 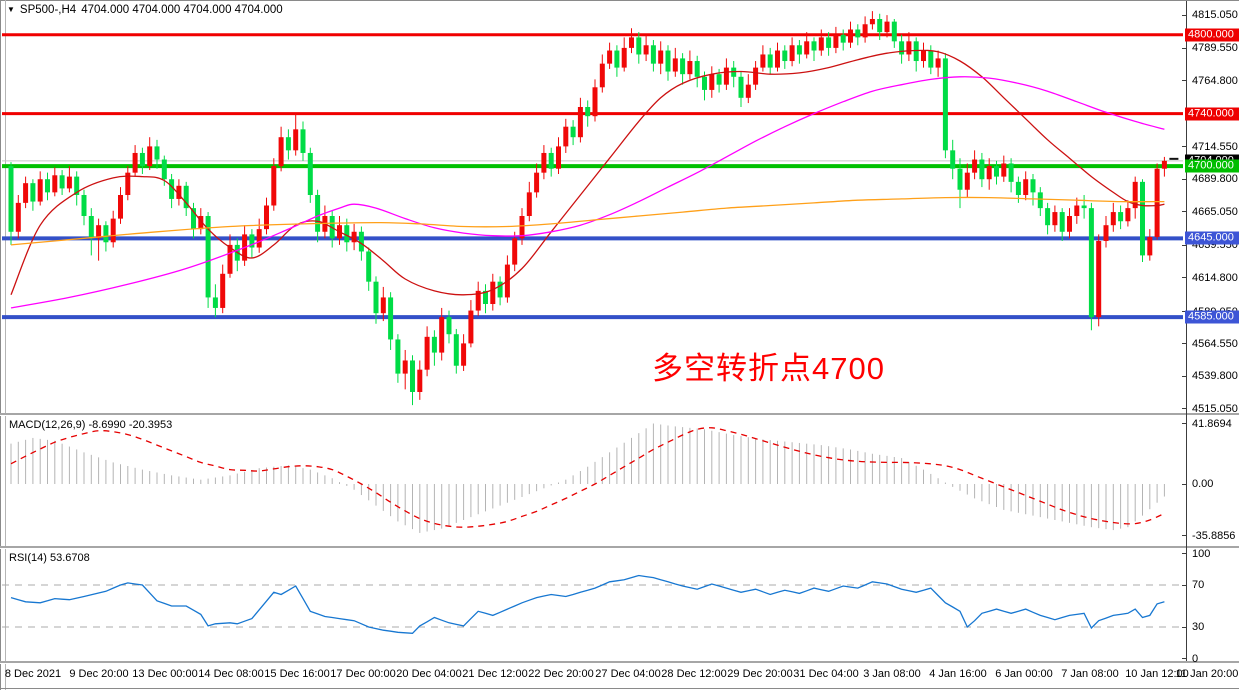 I want to click on time-axis-label: 27 Dec 04:00, so click(x=628, y=674).